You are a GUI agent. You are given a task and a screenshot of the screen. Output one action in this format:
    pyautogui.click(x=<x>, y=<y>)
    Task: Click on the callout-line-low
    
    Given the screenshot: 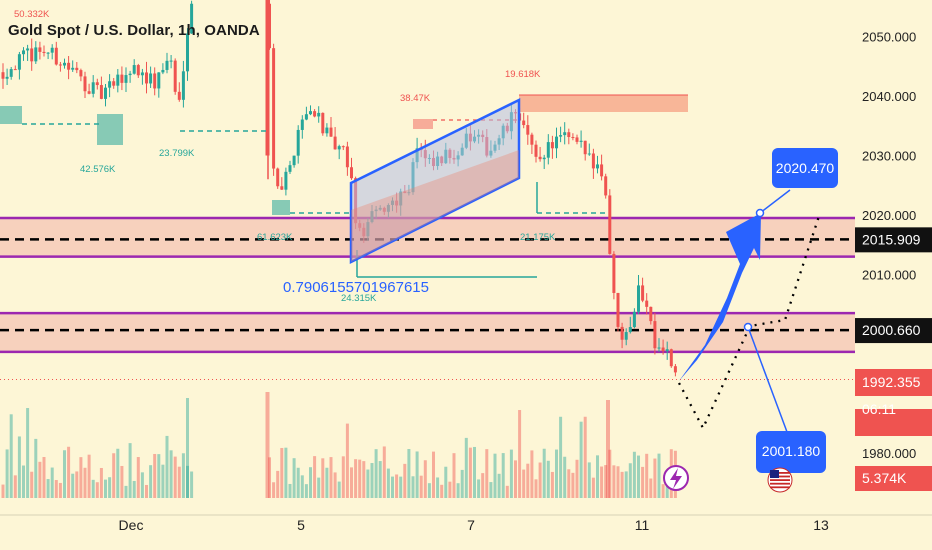 What is the action you would take?
    pyautogui.click(x=769, y=383)
    